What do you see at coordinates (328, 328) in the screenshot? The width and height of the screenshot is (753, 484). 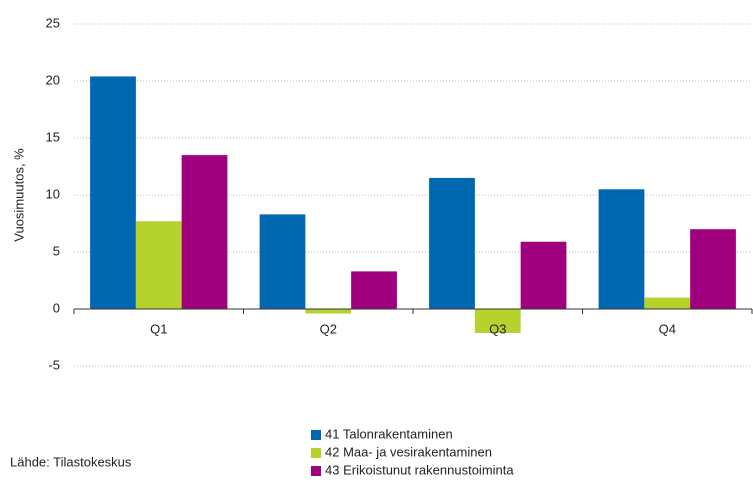 I see `x-tick-label: Q2` at bounding box center [328, 328].